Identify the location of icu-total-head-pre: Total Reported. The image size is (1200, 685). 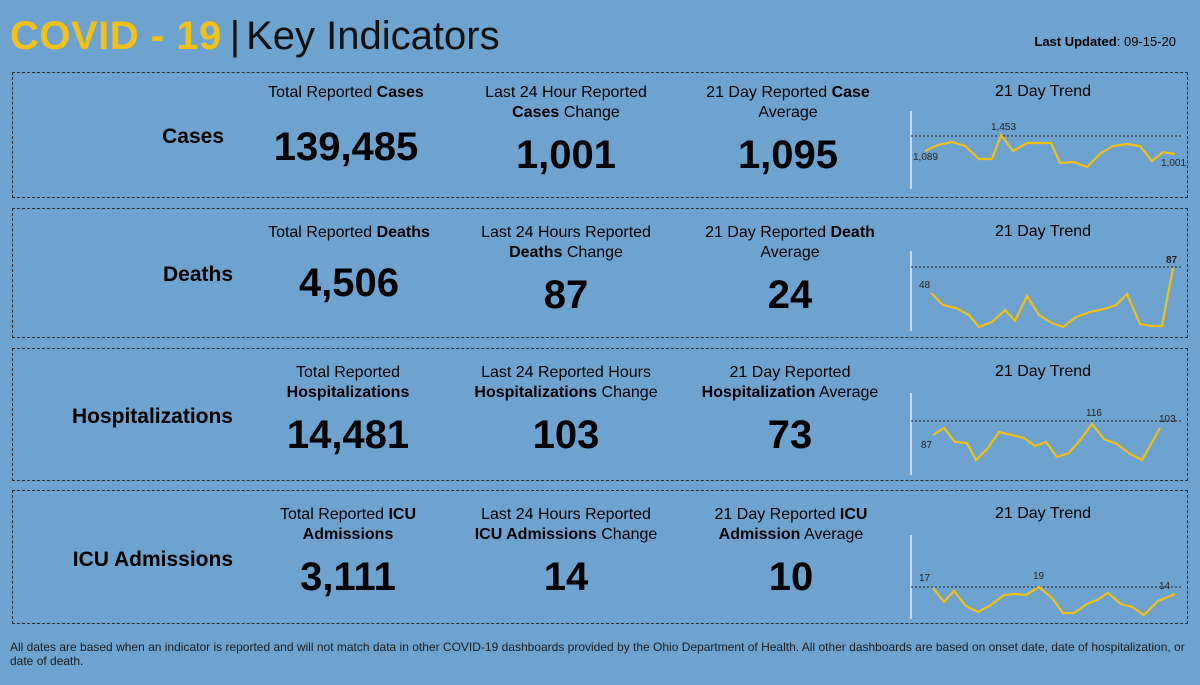
(334, 514).